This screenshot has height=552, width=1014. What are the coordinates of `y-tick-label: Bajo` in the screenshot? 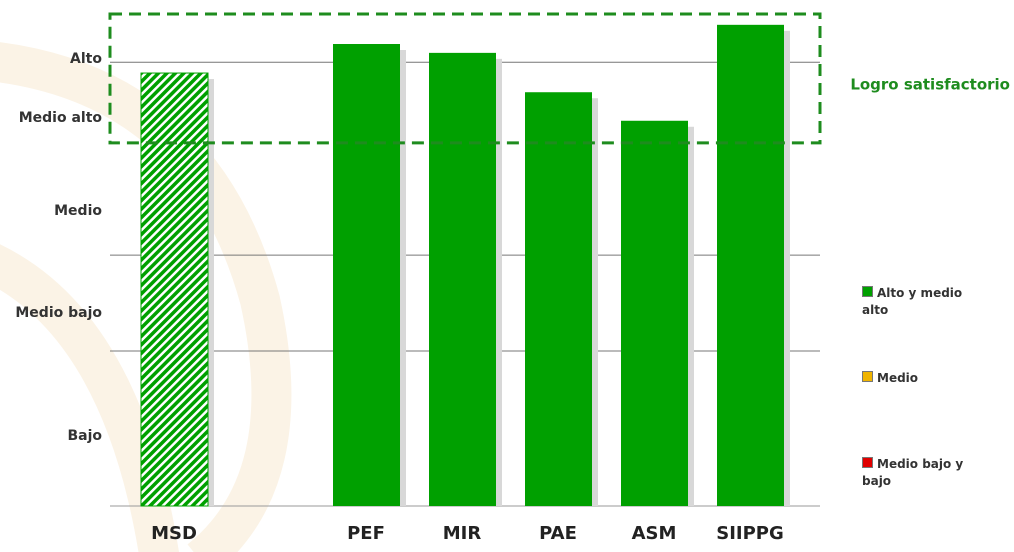 It's located at (84, 436).